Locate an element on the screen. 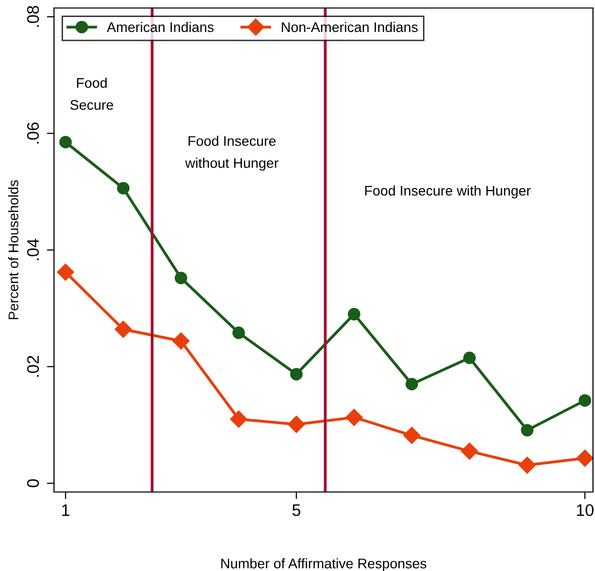 The image size is (595, 571). annotation: Food Secure is located at coordinates (92, 94).